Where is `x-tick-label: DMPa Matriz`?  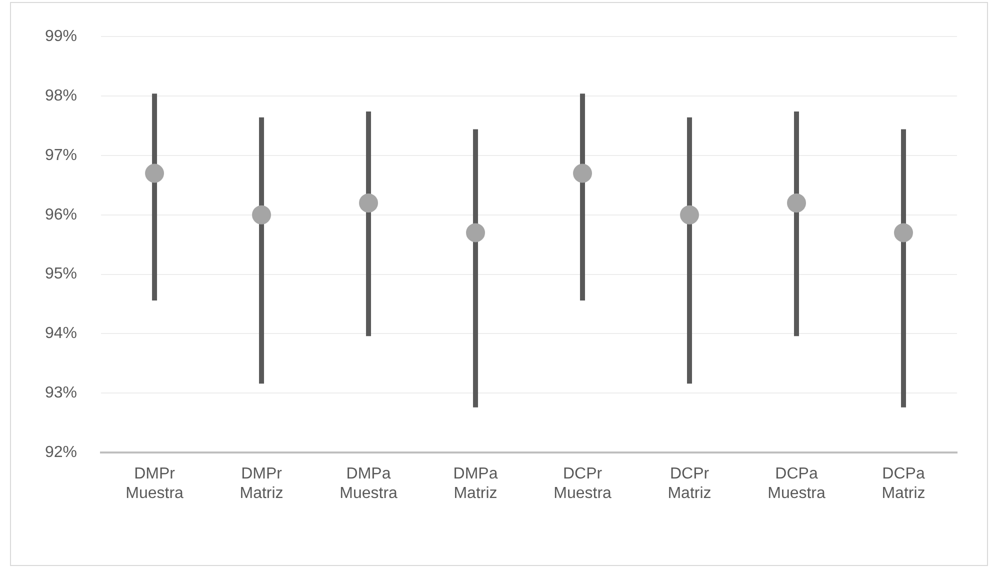 x-tick-label: DMPa Matriz is located at coordinates (475, 484).